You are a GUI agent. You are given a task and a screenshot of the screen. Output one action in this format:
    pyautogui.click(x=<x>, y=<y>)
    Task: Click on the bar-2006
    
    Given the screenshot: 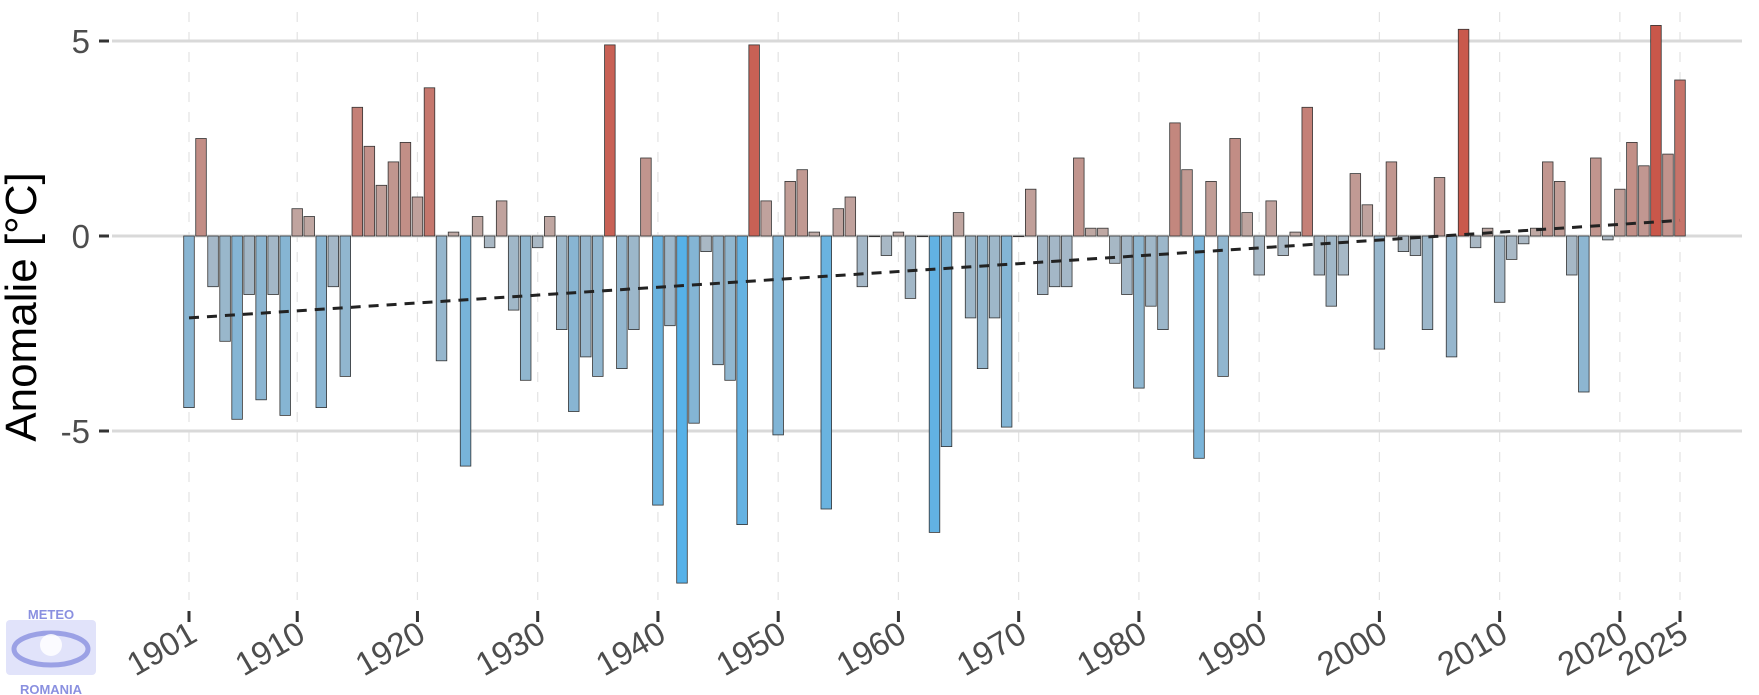 What is the action you would take?
    pyautogui.click(x=1451, y=296)
    